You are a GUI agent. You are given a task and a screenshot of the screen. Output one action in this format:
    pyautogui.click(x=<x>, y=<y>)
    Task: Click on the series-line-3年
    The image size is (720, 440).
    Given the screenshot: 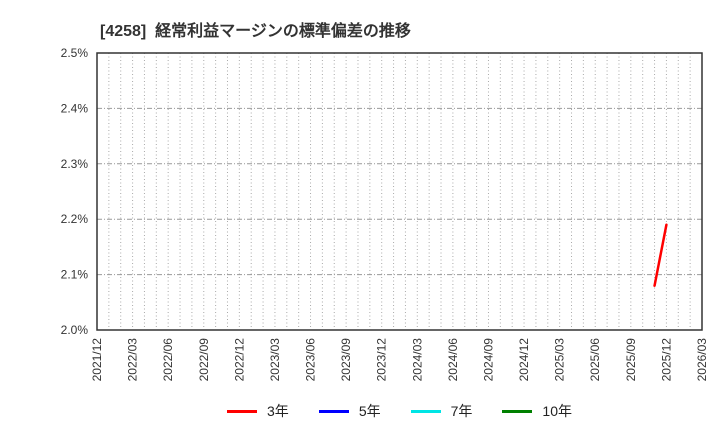 What is the action you would take?
    pyautogui.click(x=660, y=255)
    